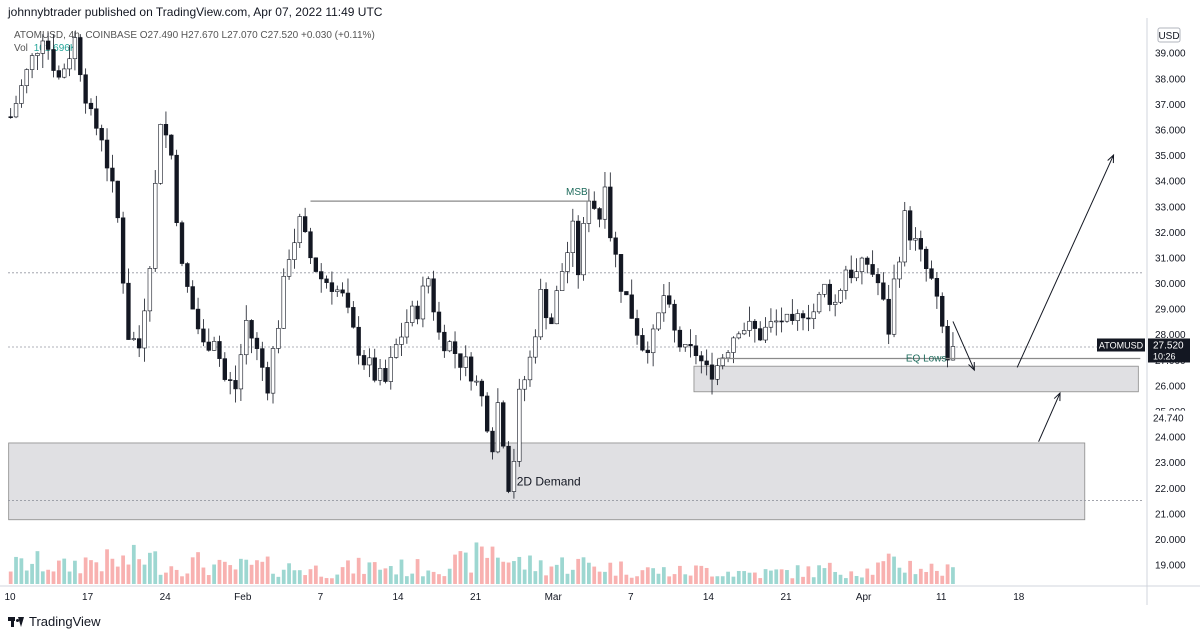 This screenshot has width=1200, height=637. I want to click on x-tick-label: 11, so click(941, 597).